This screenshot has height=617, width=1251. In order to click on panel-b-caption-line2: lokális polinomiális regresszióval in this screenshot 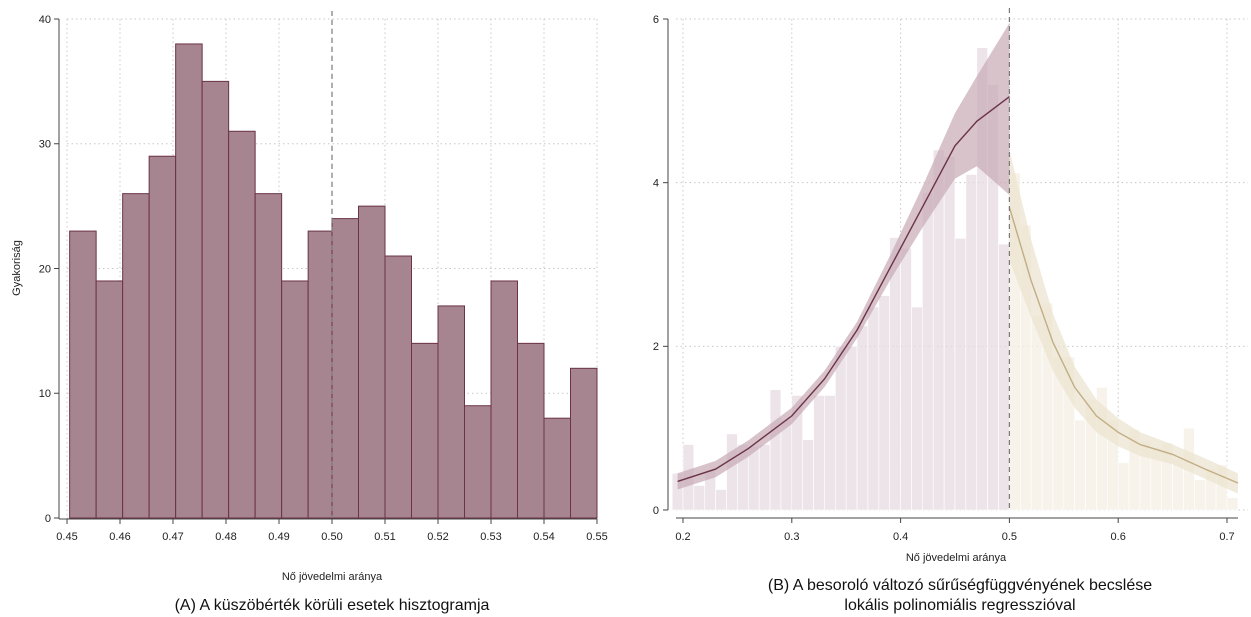, I will do `click(959, 605)`.